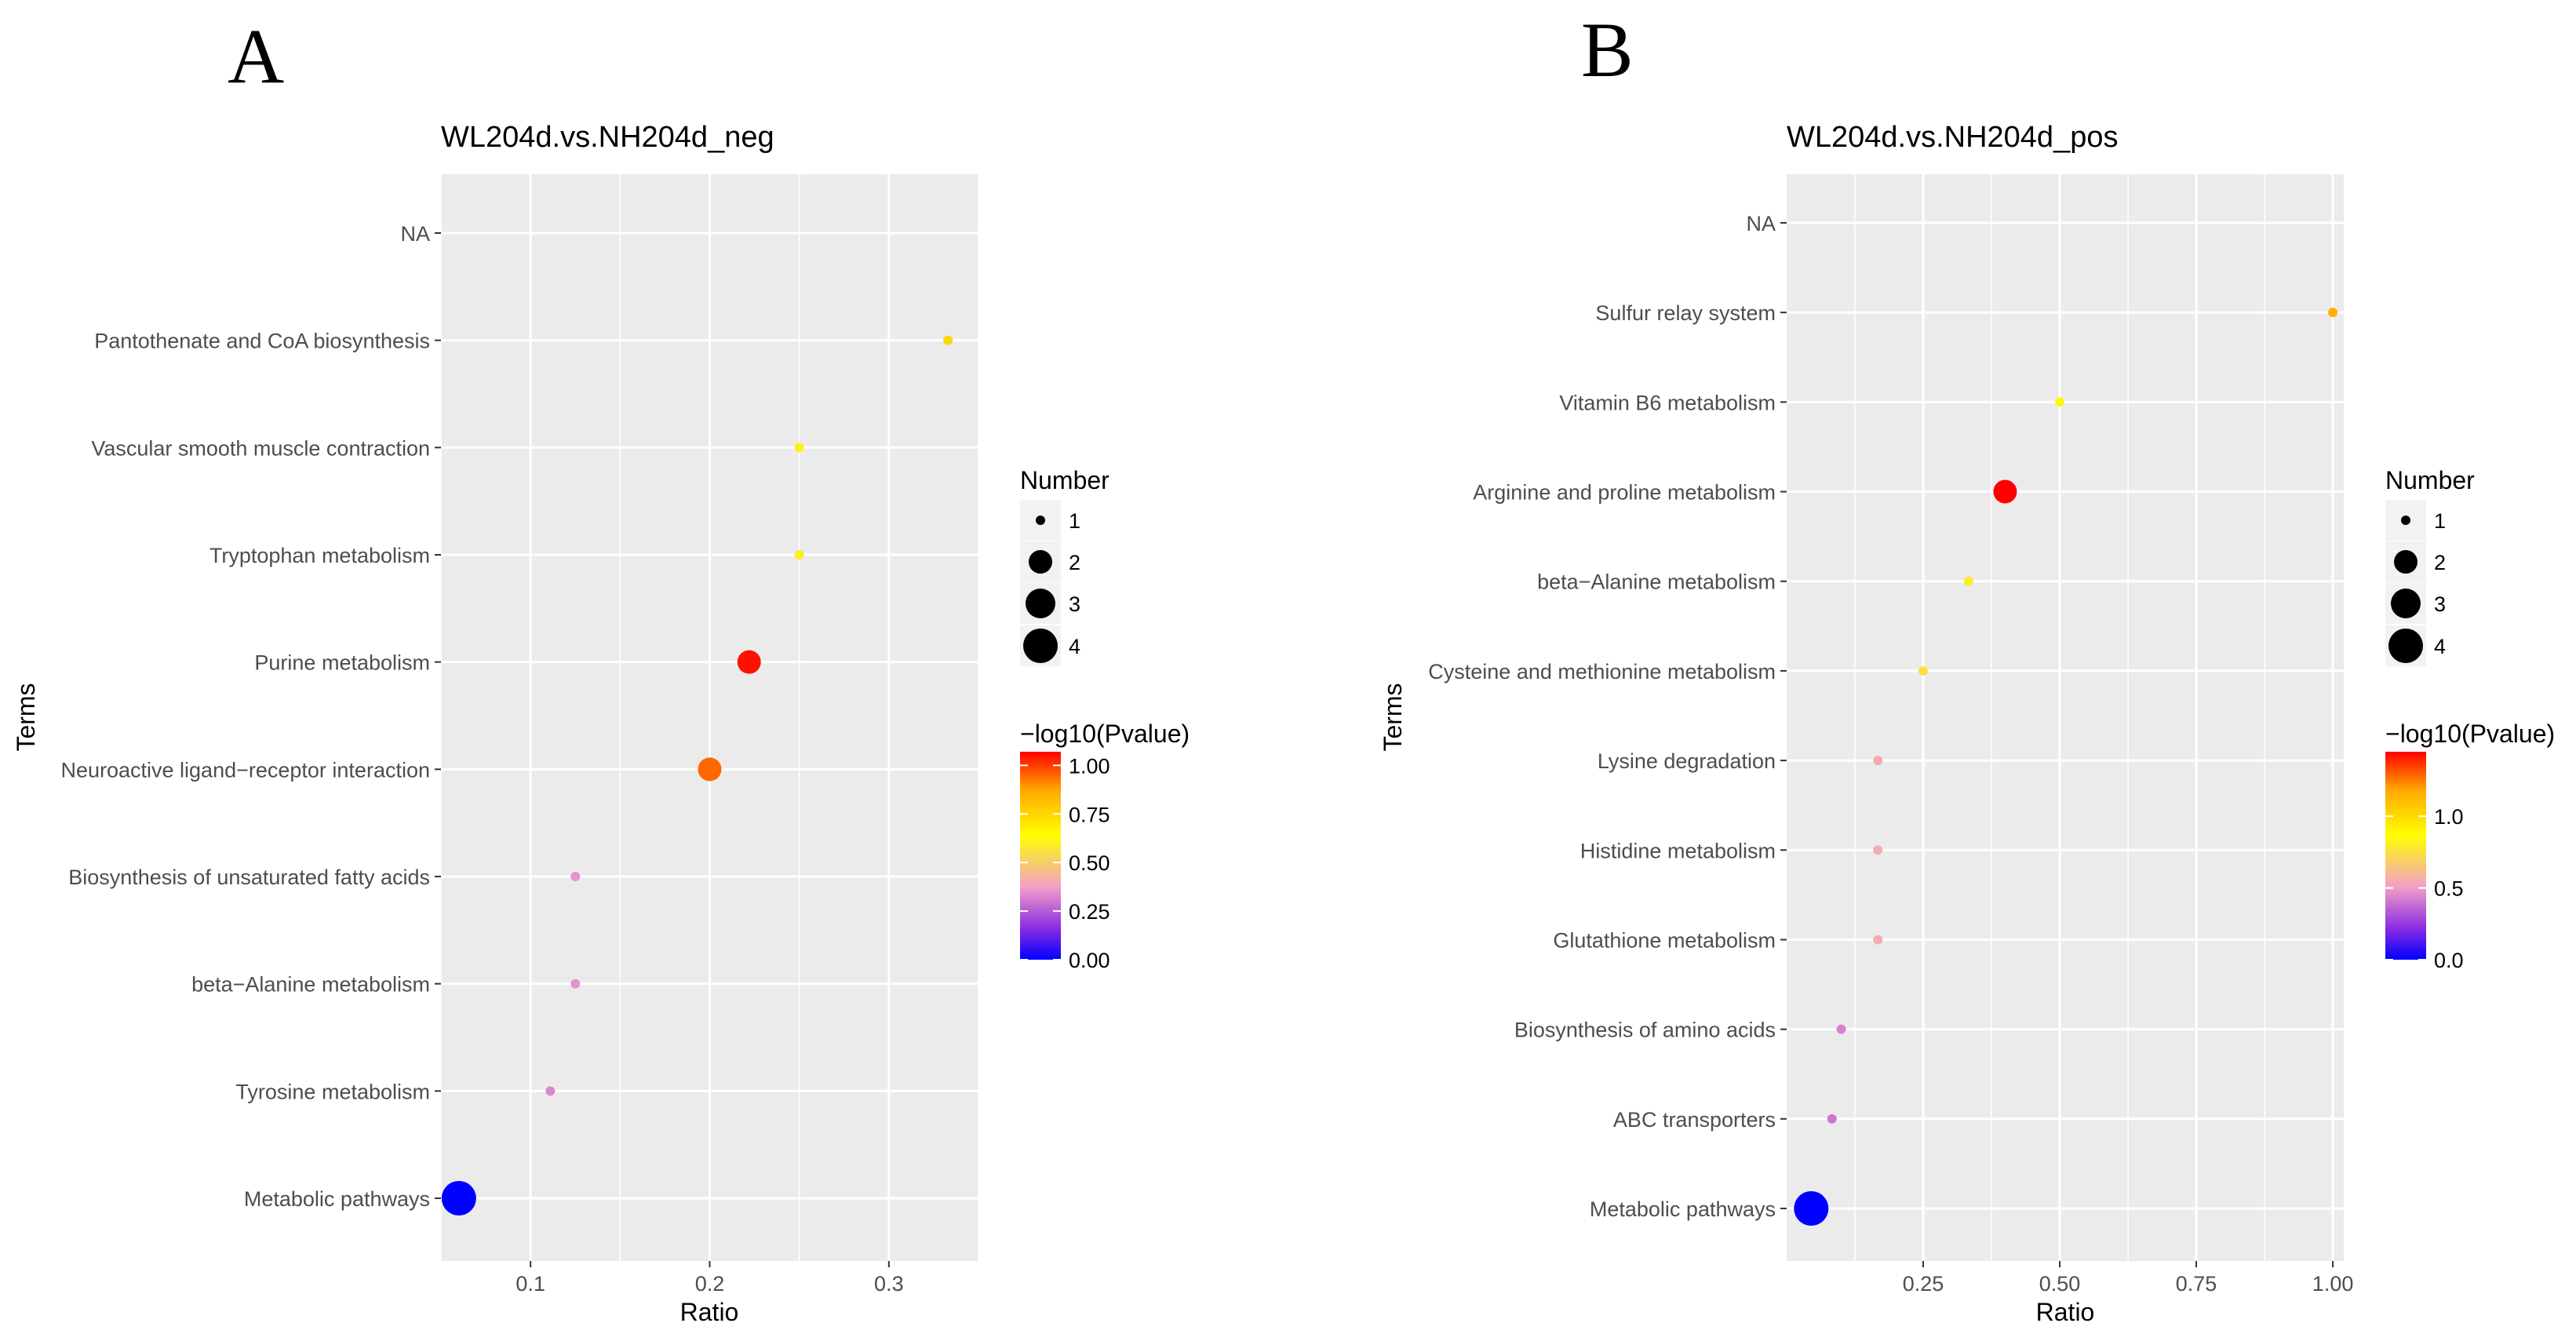 Image resolution: width=2576 pixels, height=1334 pixels. I want to click on y-axis-label-b: Terms, so click(1393, 717).